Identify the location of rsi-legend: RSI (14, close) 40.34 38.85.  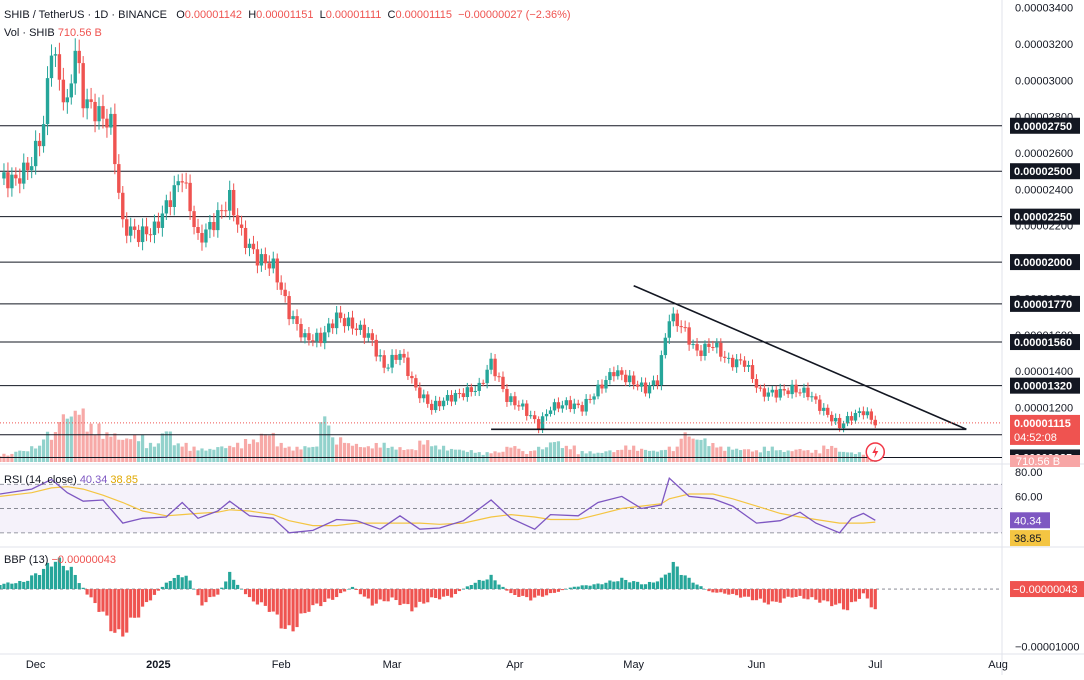
(71, 480).